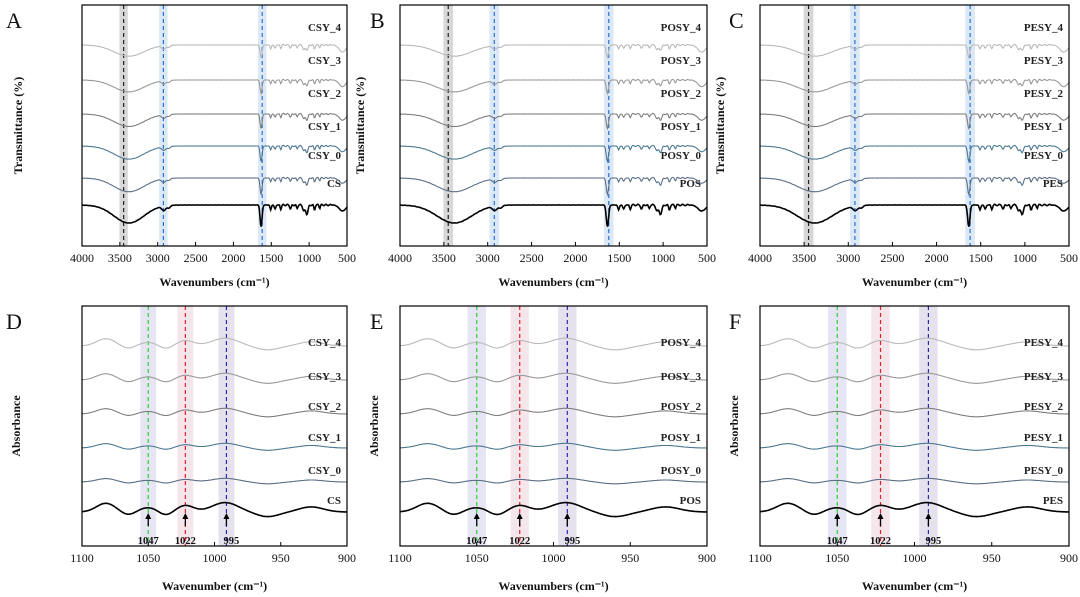  What do you see at coordinates (848, 258) in the screenshot?
I see `x-tick-label: 3000` at bounding box center [848, 258].